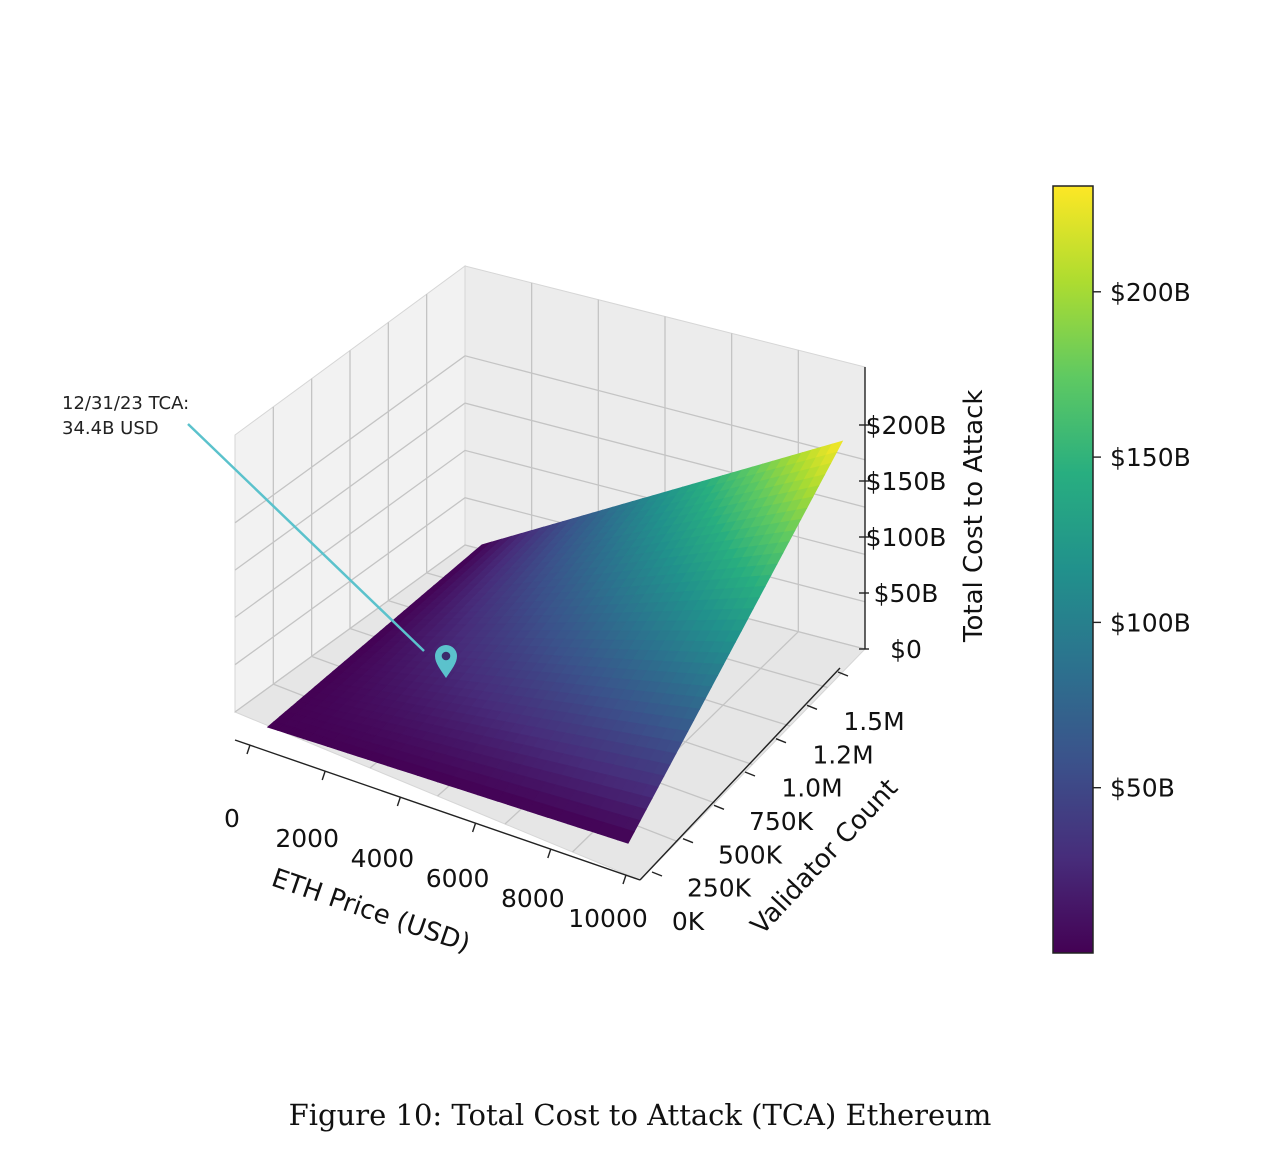 Image resolution: width=1280 pixels, height=1164 pixels. I want to click on x-tick-label: 10000, so click(608, 918).